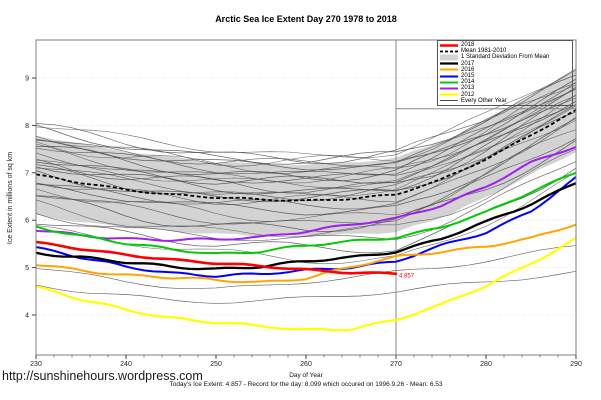 The width and height of the screenshot is (601, 400). Describe the element at coordinates (505, 95) in the screenshot. I see `legend-item: 2012` at that location.